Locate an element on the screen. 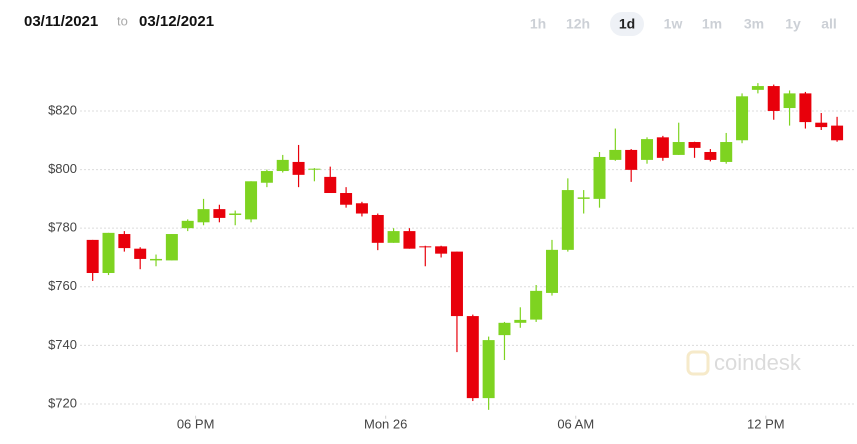 The width and height of the screenshot is (857, 444). x-tick-label: Mon 26 is located at coordinates (385, 423).